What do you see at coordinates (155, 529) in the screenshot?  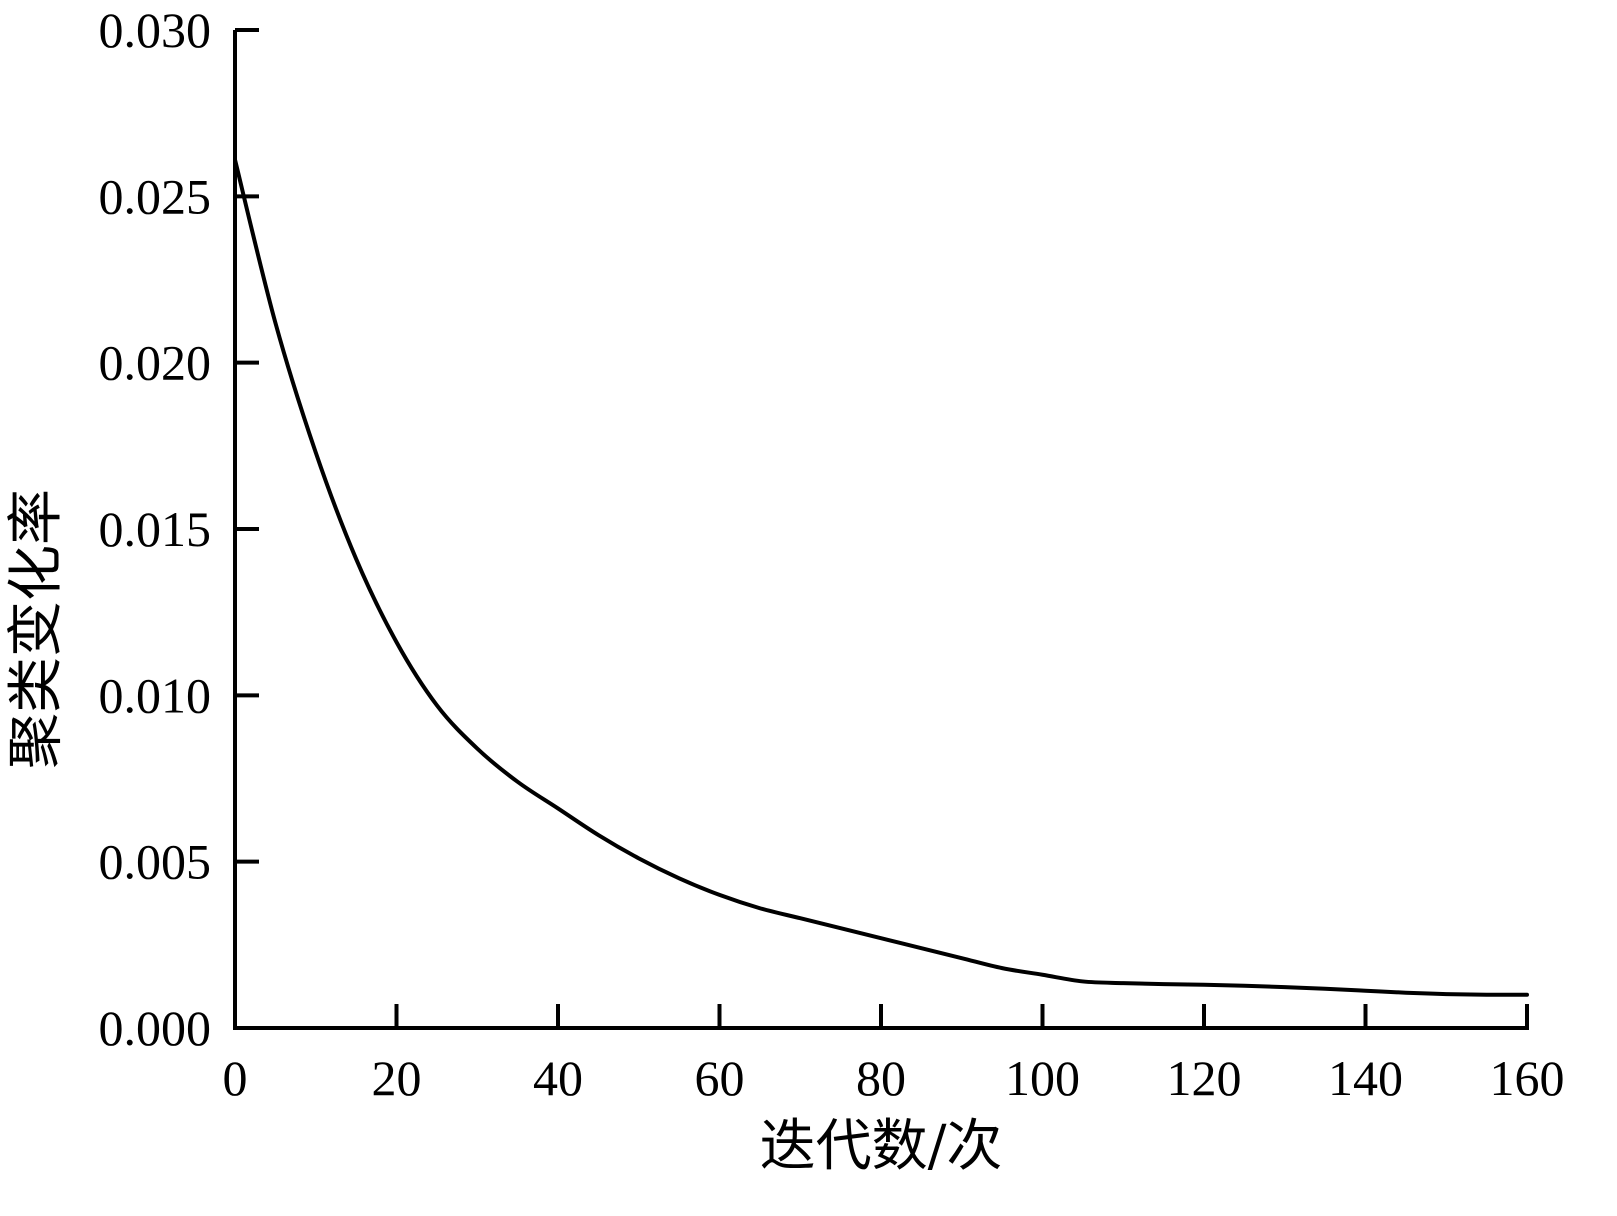 I see `y-tick-label: 0.015` at bounding box center [155, 529].